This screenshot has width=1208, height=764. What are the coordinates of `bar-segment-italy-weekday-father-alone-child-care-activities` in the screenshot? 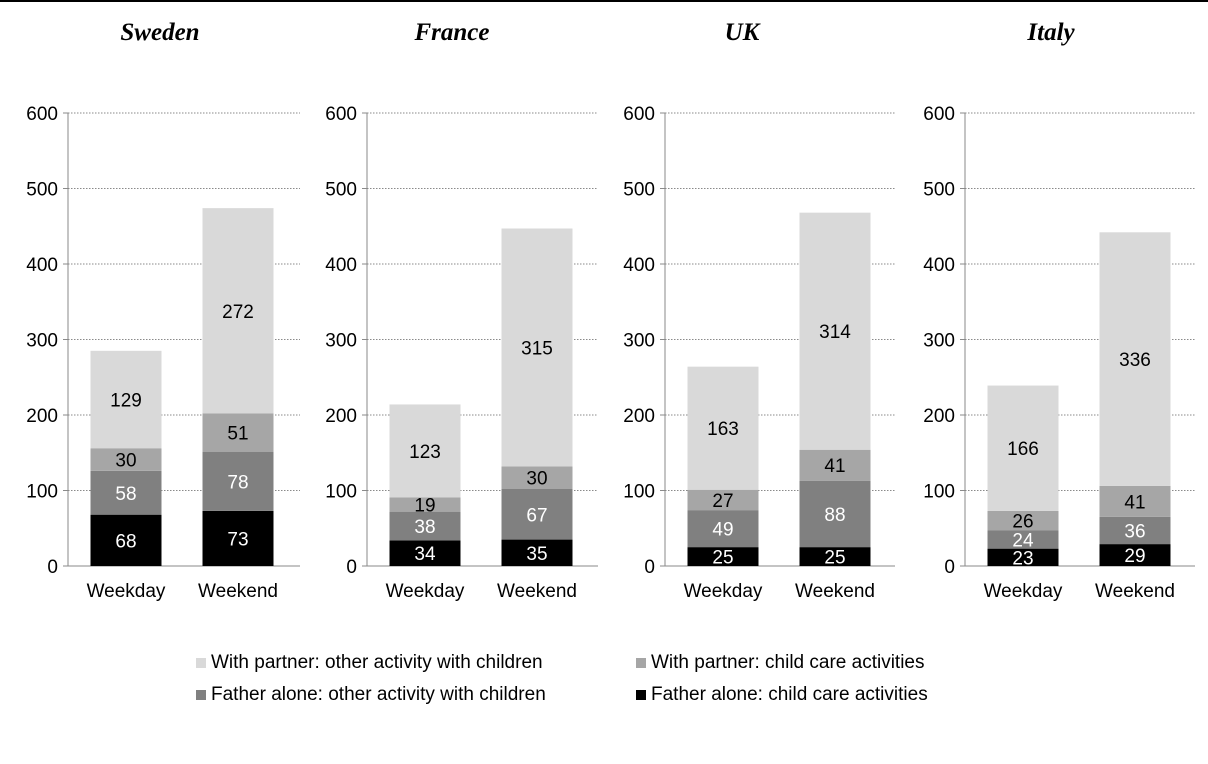 It's located at (1023, 557).